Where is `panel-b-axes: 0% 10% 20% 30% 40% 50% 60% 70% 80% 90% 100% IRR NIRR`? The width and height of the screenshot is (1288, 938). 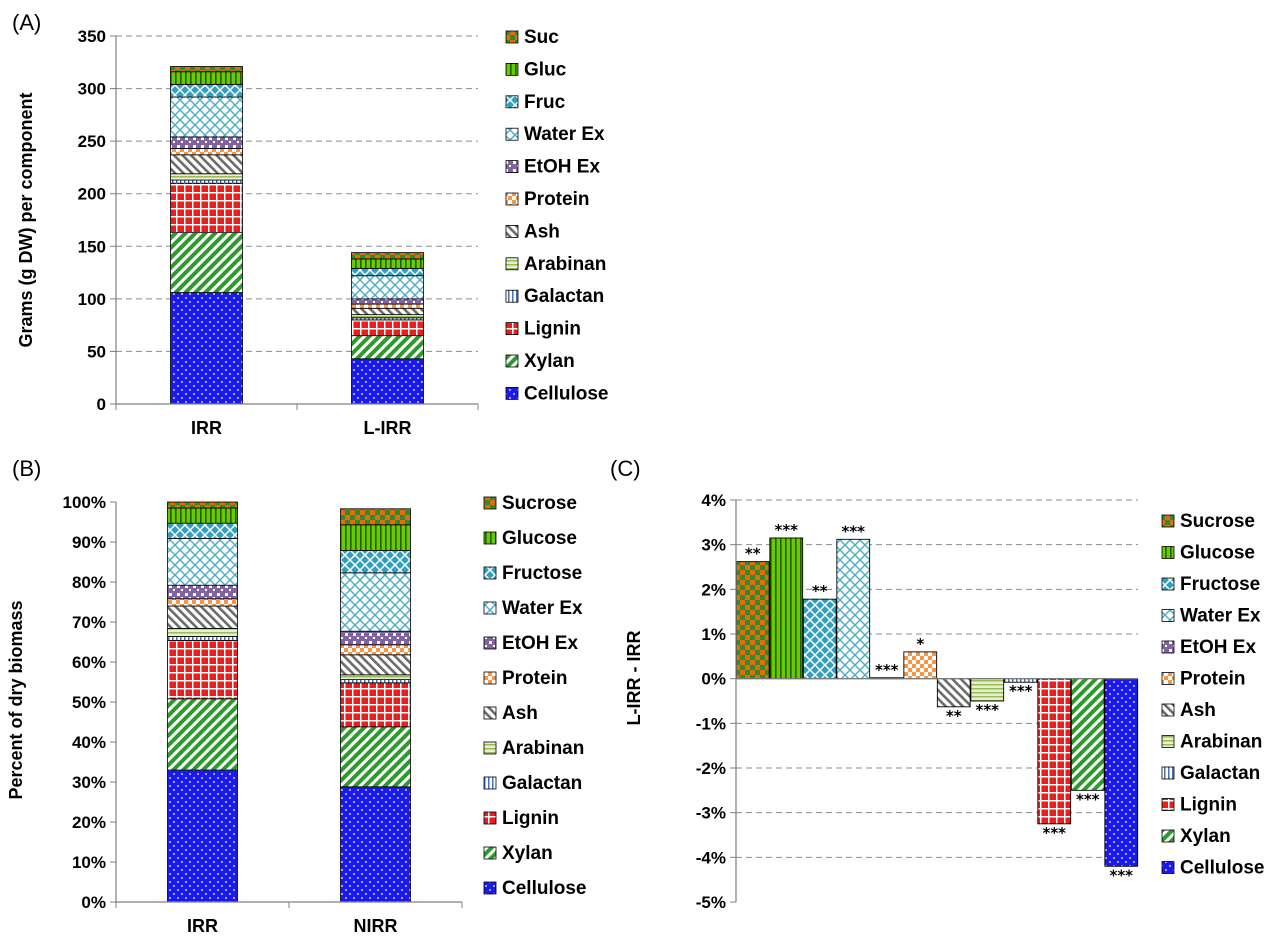 panel-b-axes: 0% 10% 20% 30% 40% 50% 60% 70% 80% 90% 100% IRR NIRR is located at coordinates (263, 714).